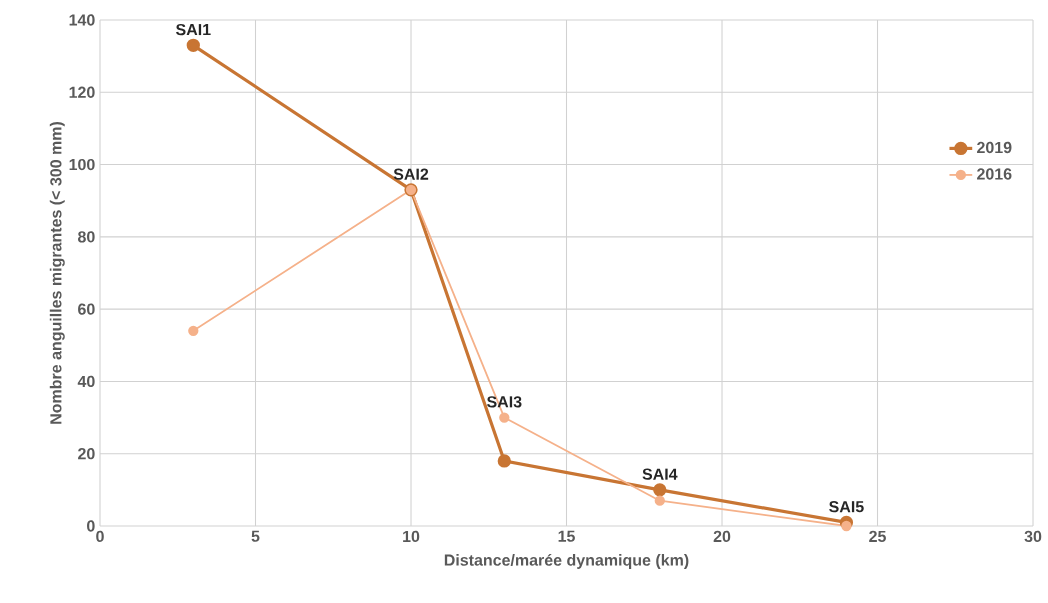 The height and width of the screenshot is (603, 1048). Describe the element at coordinates (82, 20) in the screenshot. I see `y-tick-label: 140` at that location.